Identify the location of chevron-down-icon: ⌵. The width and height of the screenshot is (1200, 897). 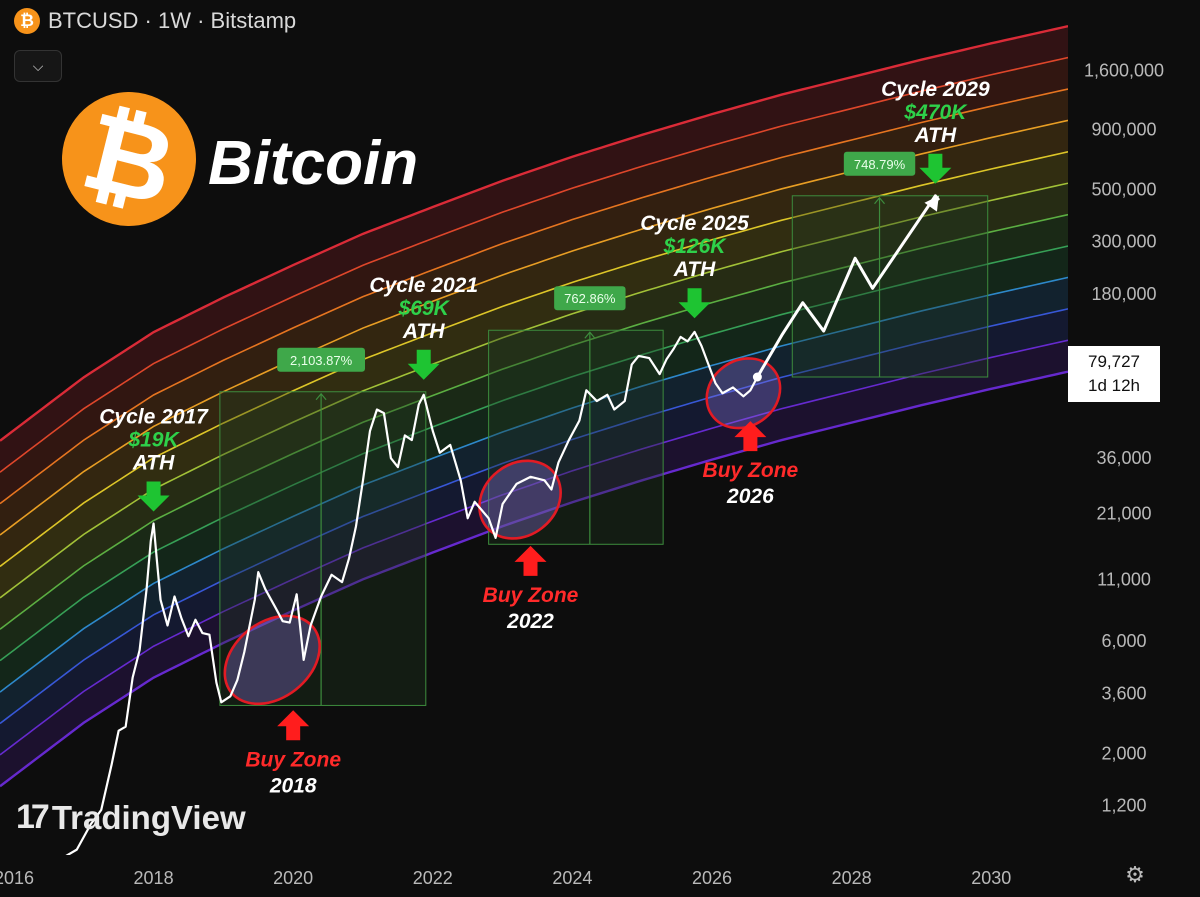
(38, 65).